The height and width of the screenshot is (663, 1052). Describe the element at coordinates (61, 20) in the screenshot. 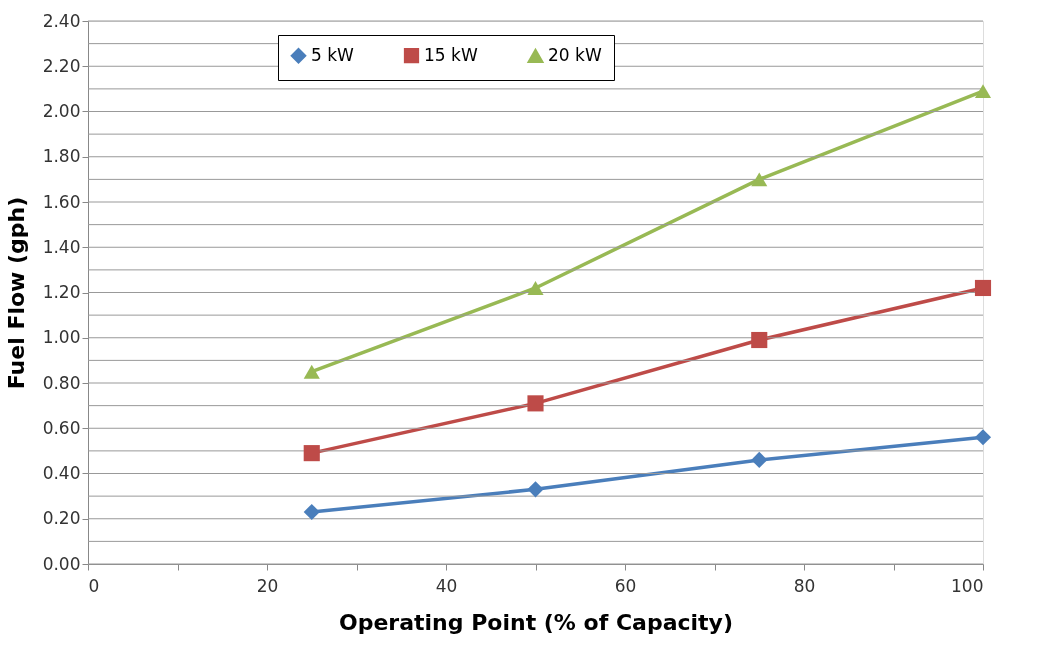

I see `y-tick-label: 2.40` at that location.